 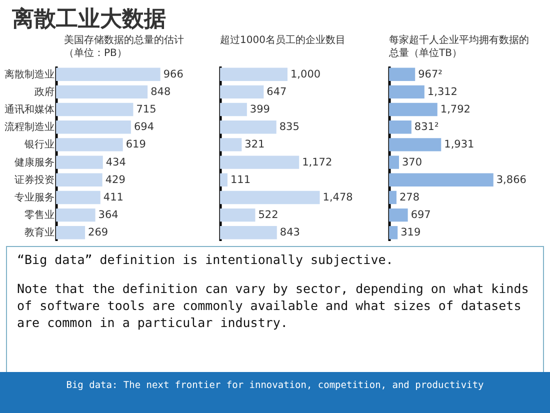 What do you see at coordinates (420, 215) in the screenshot?
I see `data-label: 697` at bounding box center [420, 215].